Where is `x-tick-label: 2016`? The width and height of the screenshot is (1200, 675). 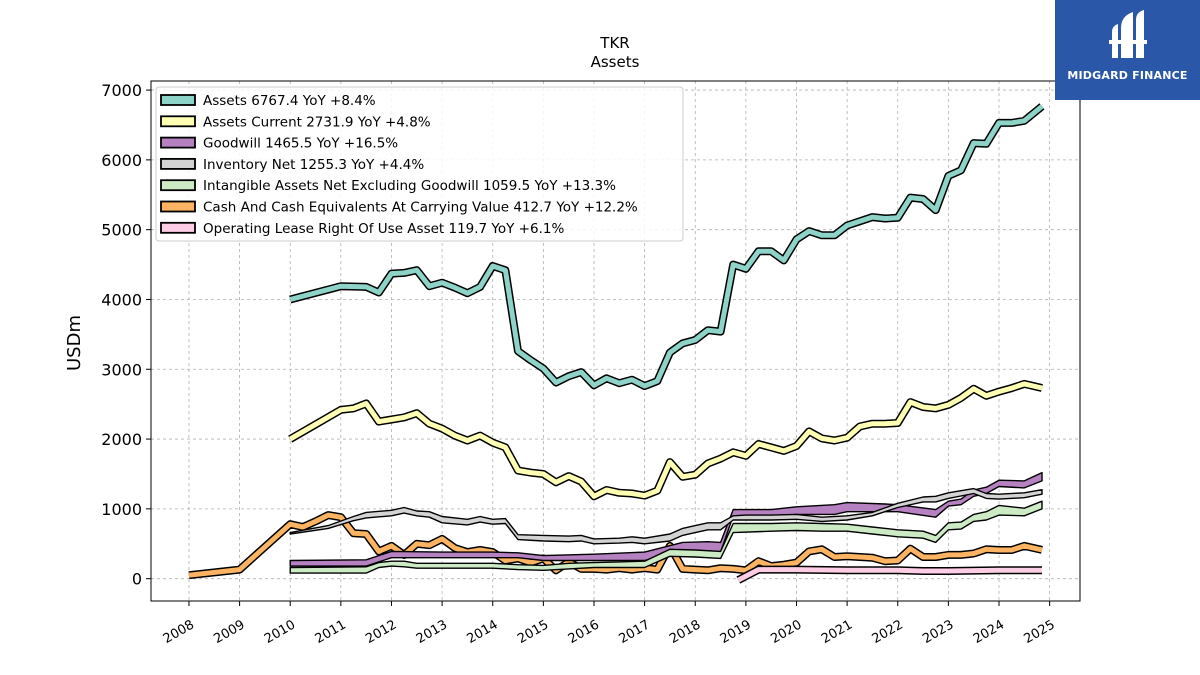 x-tick-label: 2016 is located at coordinates (584, 632).